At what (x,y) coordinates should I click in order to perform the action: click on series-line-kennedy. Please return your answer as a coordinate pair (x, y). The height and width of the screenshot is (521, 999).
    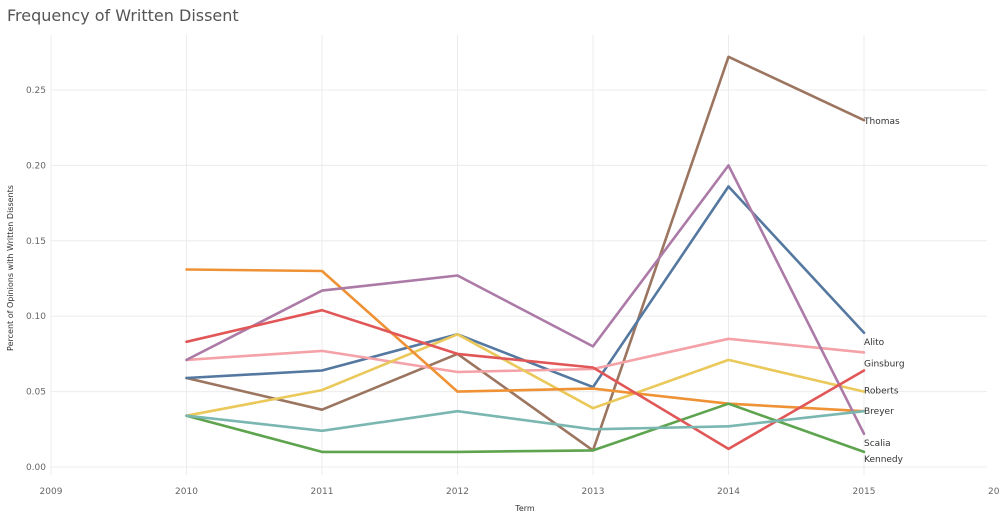
    Looking at the image, I should click on (525, 428).